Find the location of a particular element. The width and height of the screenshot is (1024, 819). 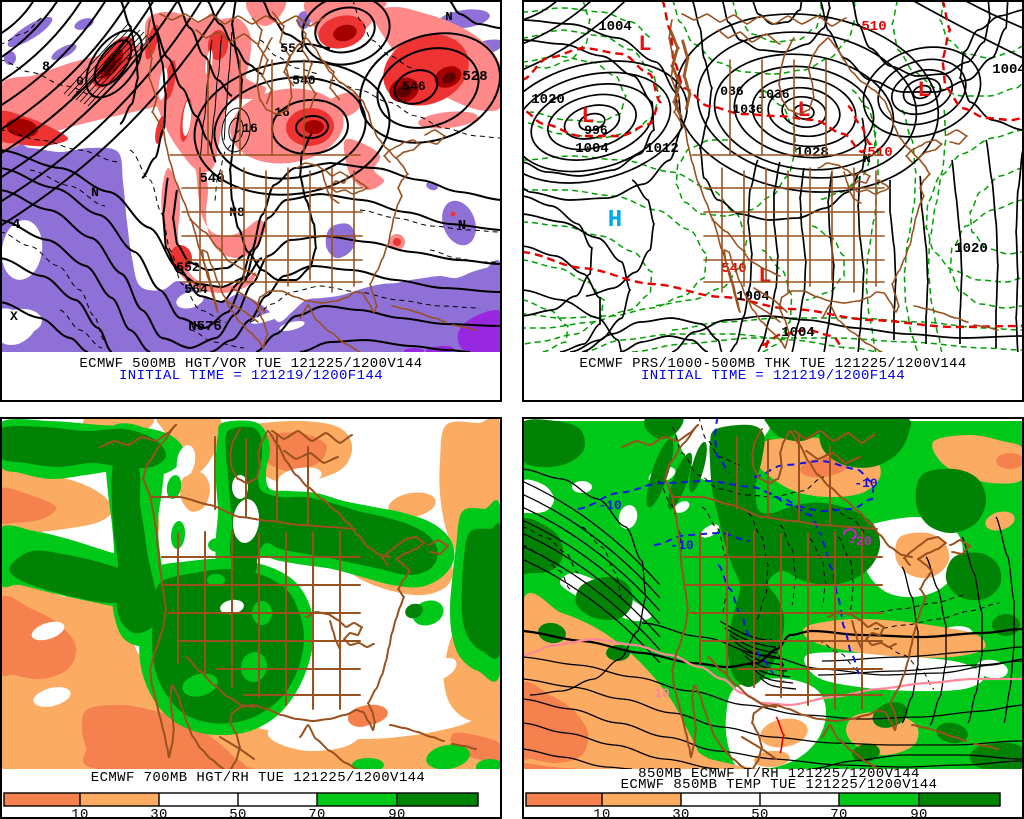

svg-text:ECMWF 850MB TEMP TUE 121225/12: ECMWF 850MB TEMP TUE 121225/1200V144 is located at coordinates (779, 785).